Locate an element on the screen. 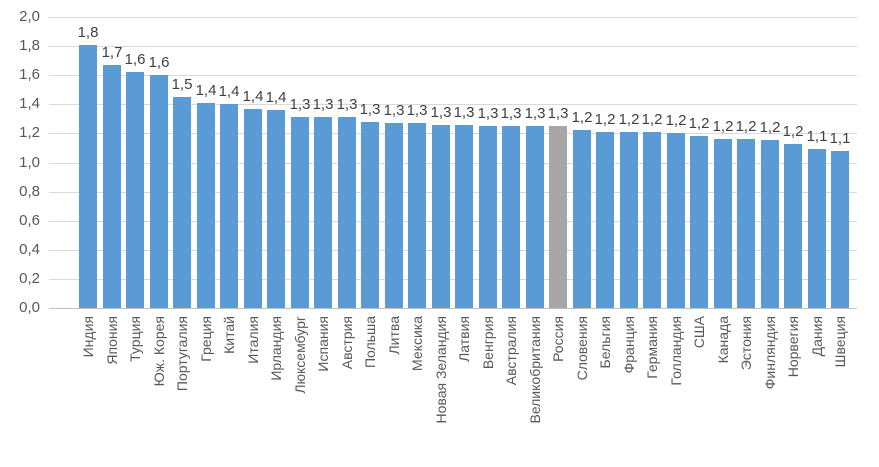 The image size is (879, 467). y-axis-tick-label: 1,2 is located at coordinates (29, 132).